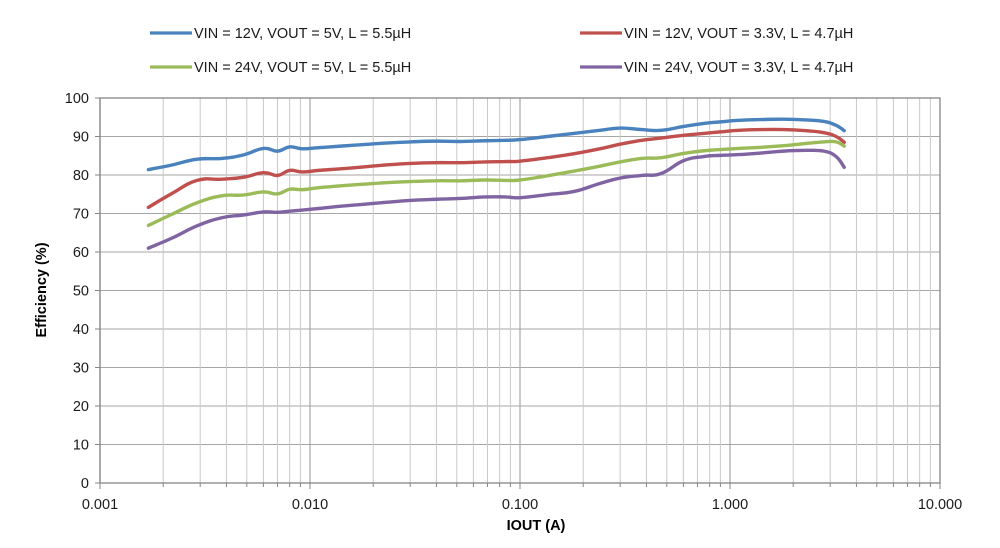  Describe the element at coordinates (81, 176) in the screenshot. I see `y-tick-label: 80` at that location.